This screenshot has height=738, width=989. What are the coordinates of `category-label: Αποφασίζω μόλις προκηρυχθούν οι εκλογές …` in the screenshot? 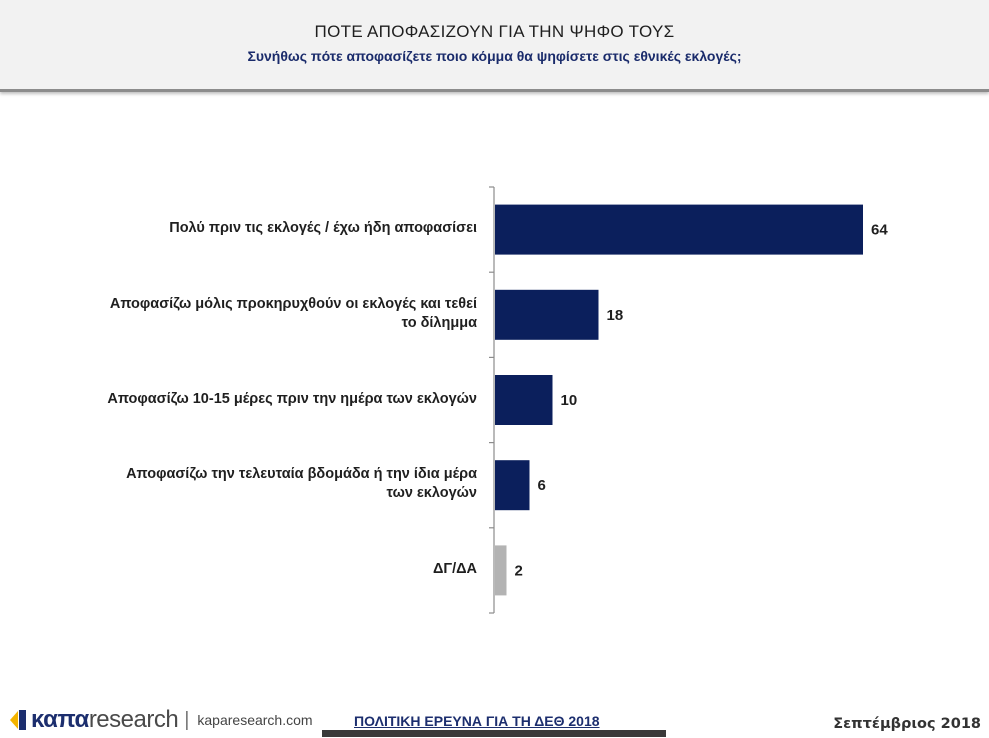 It's located at (257, 314).